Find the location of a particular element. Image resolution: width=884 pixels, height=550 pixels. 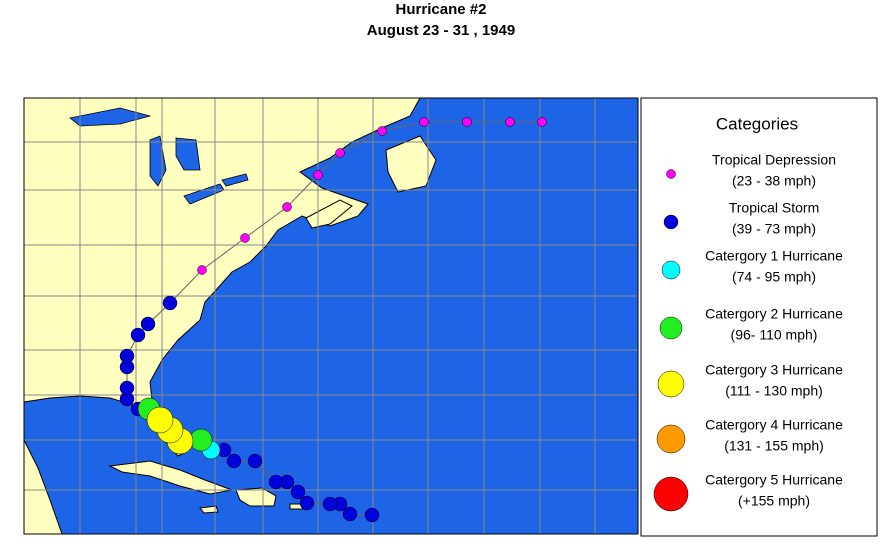

legend-title: Categories is located at coordinates (757, 123).